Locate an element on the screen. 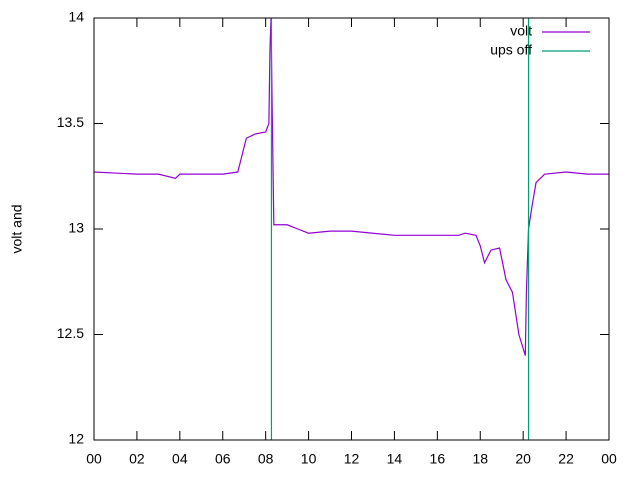 The width and height of the screenshot is (640, 480). x-tick-label: 04 is located at coordinates (180, 459).